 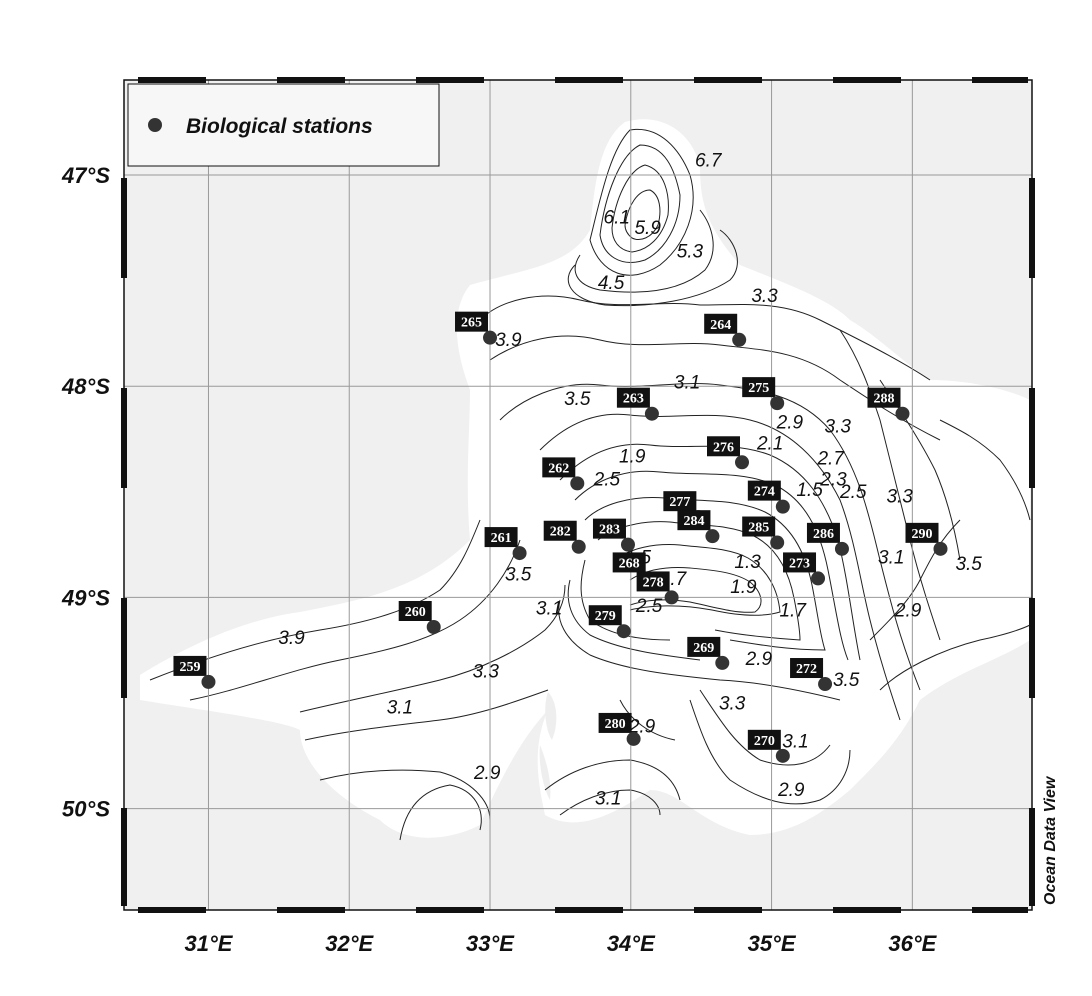 I want to click on station-label: 259, so click(x=189, y=667).